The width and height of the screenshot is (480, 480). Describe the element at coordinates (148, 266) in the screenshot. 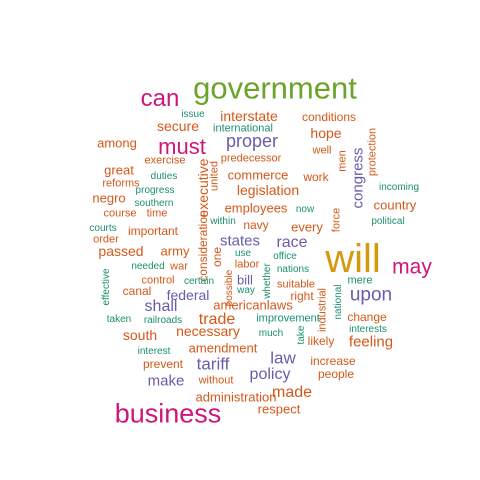

I see `word-needed: needed` at that location.